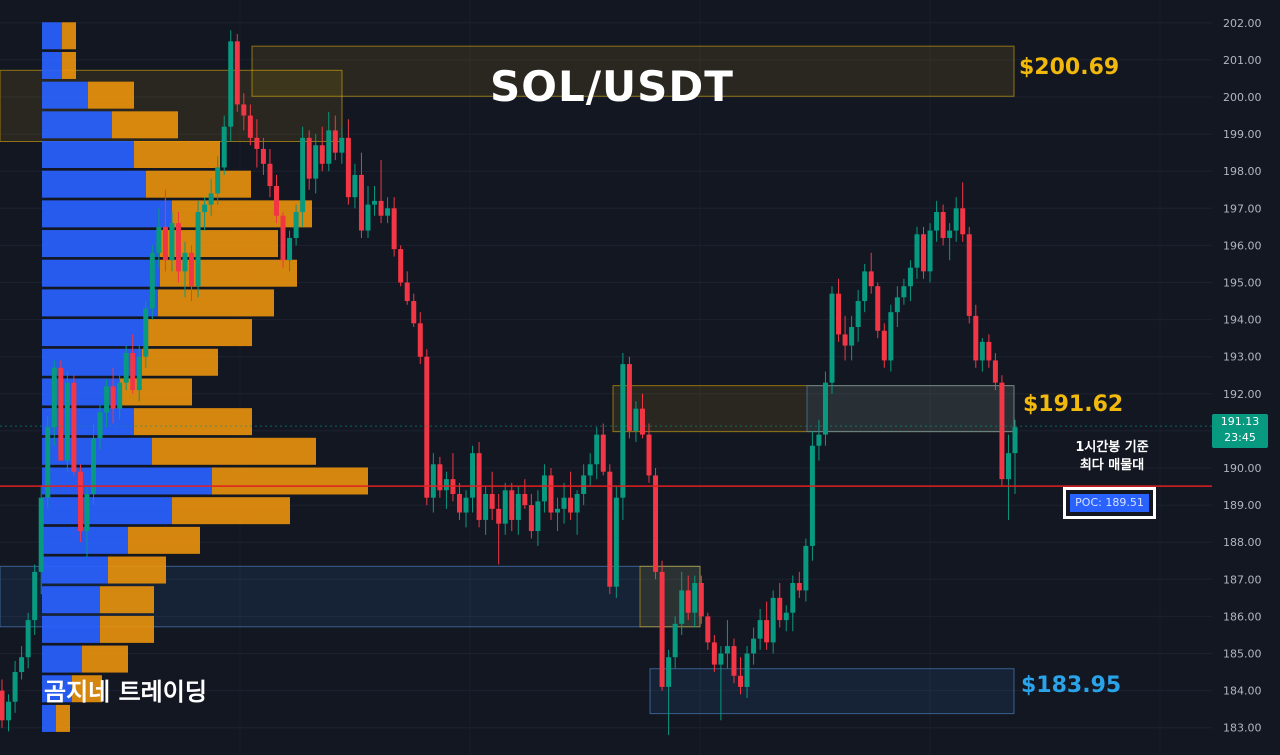  Describe the element at coordinates (1242, 654) in the screenshot. I see `price-tick-label: 185.00` at that location.